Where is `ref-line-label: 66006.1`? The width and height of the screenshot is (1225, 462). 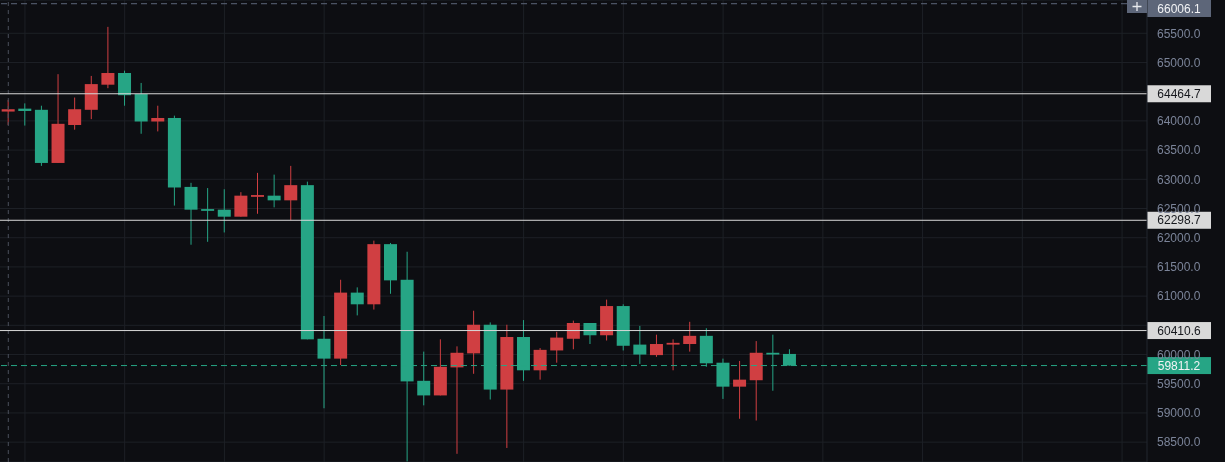 ref-line-label: 66006.1 is located at coordinates (1179, 8).